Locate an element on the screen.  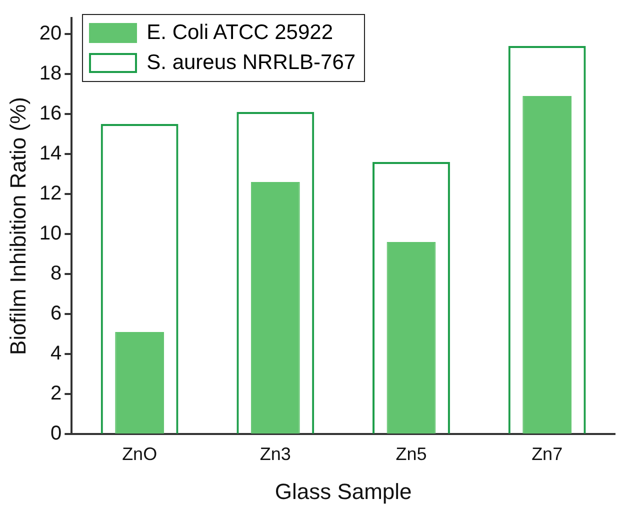
y-tick-label: 20 is located at coordinates (50, 33).